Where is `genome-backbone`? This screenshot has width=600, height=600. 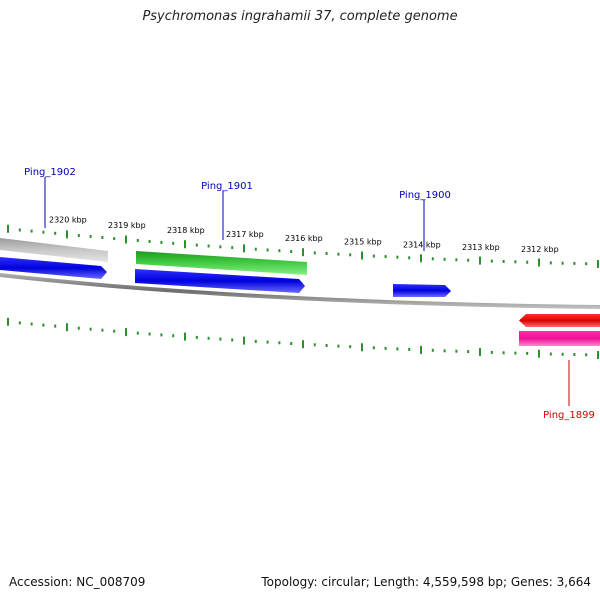 genome-backbone is located at coordinates (300, 291).